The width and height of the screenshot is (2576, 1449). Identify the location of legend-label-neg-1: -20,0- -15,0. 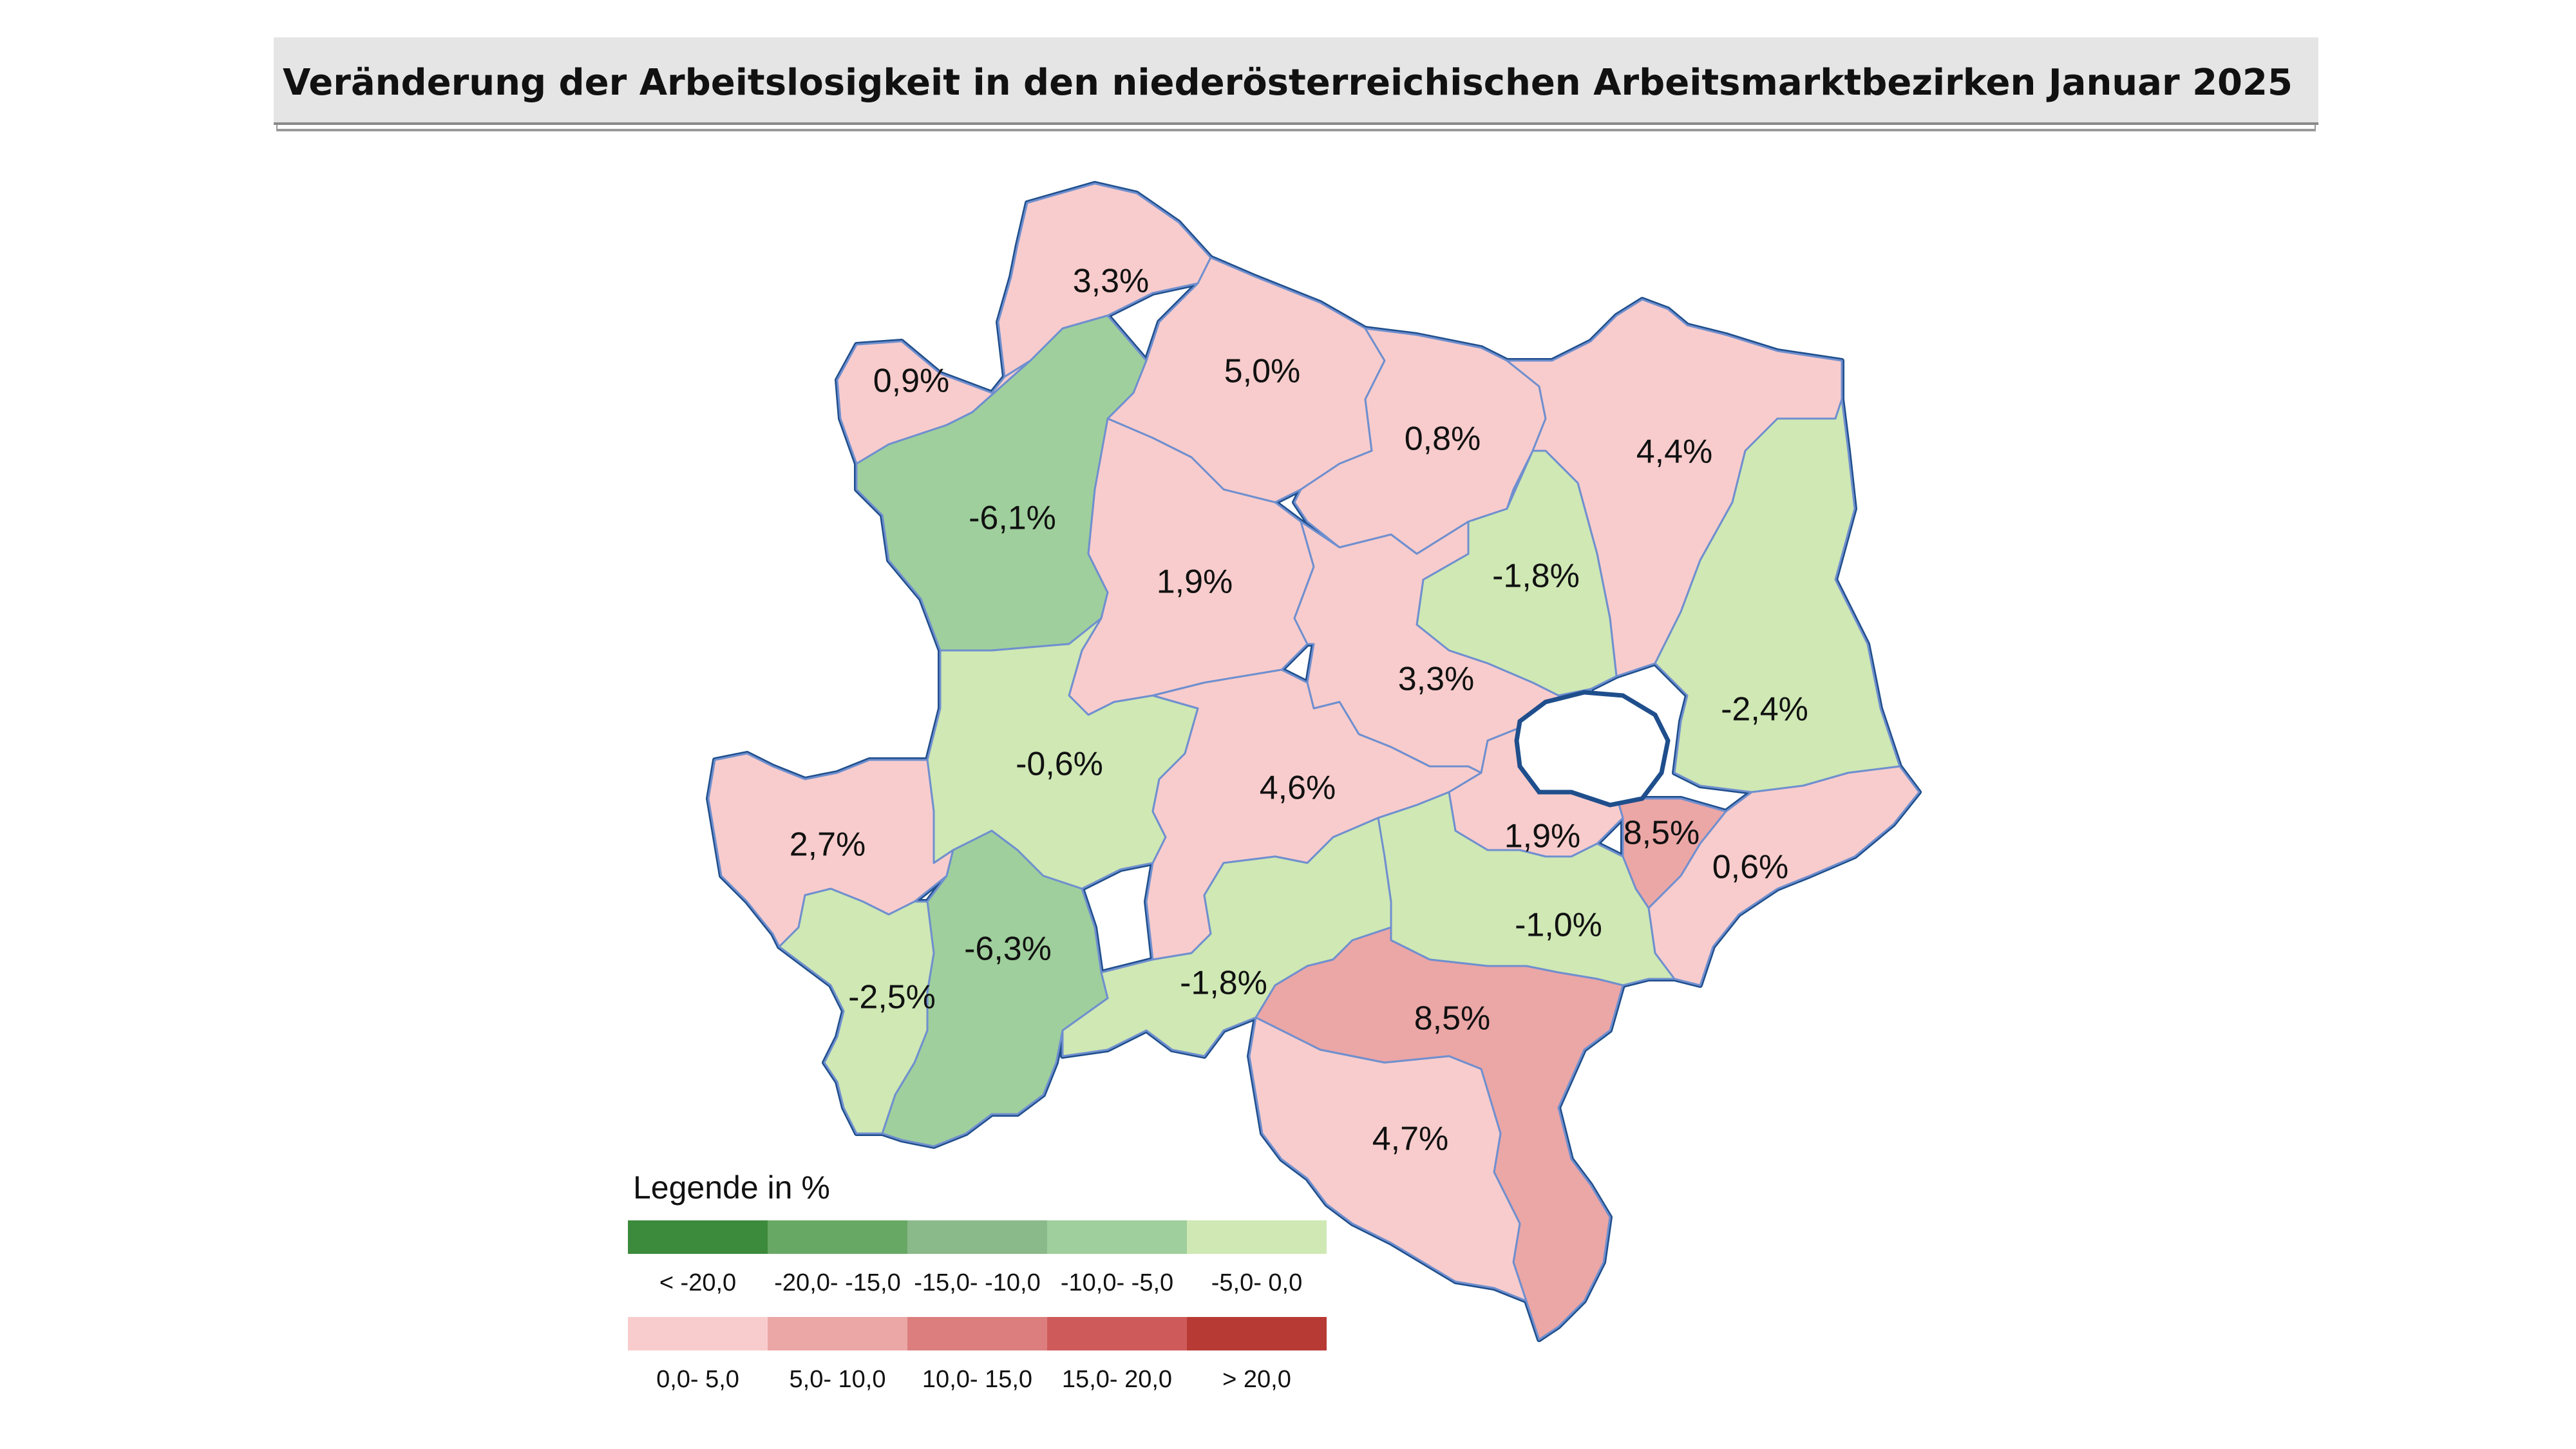
(838, 1283).